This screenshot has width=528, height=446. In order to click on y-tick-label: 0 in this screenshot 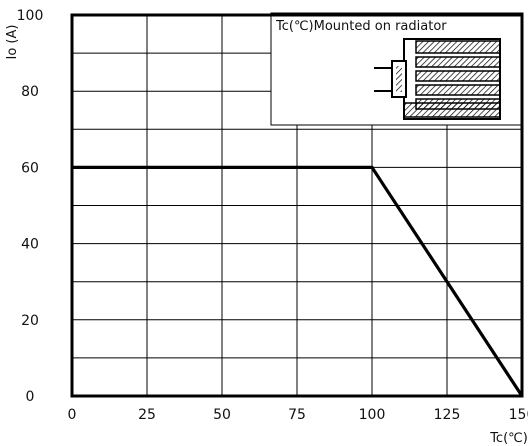, I will do `click(30, 397)`.